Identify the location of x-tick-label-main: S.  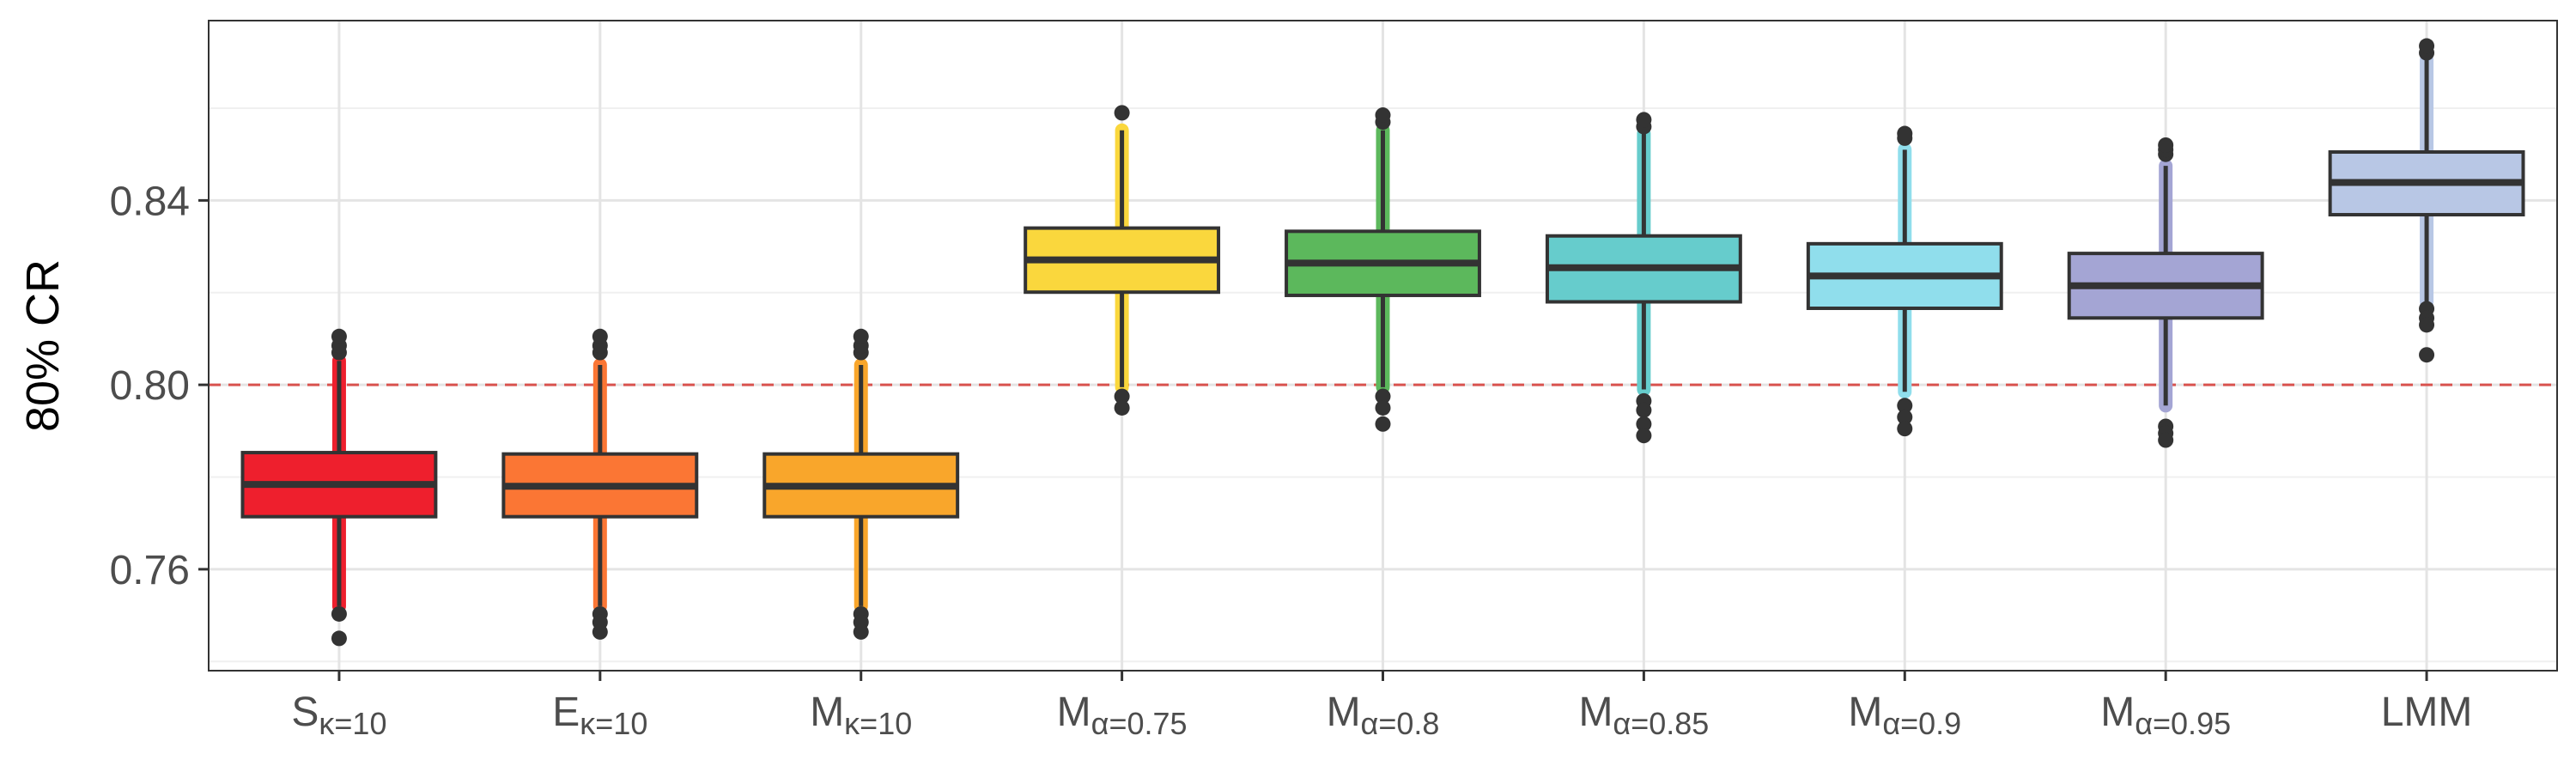
(305, 712).